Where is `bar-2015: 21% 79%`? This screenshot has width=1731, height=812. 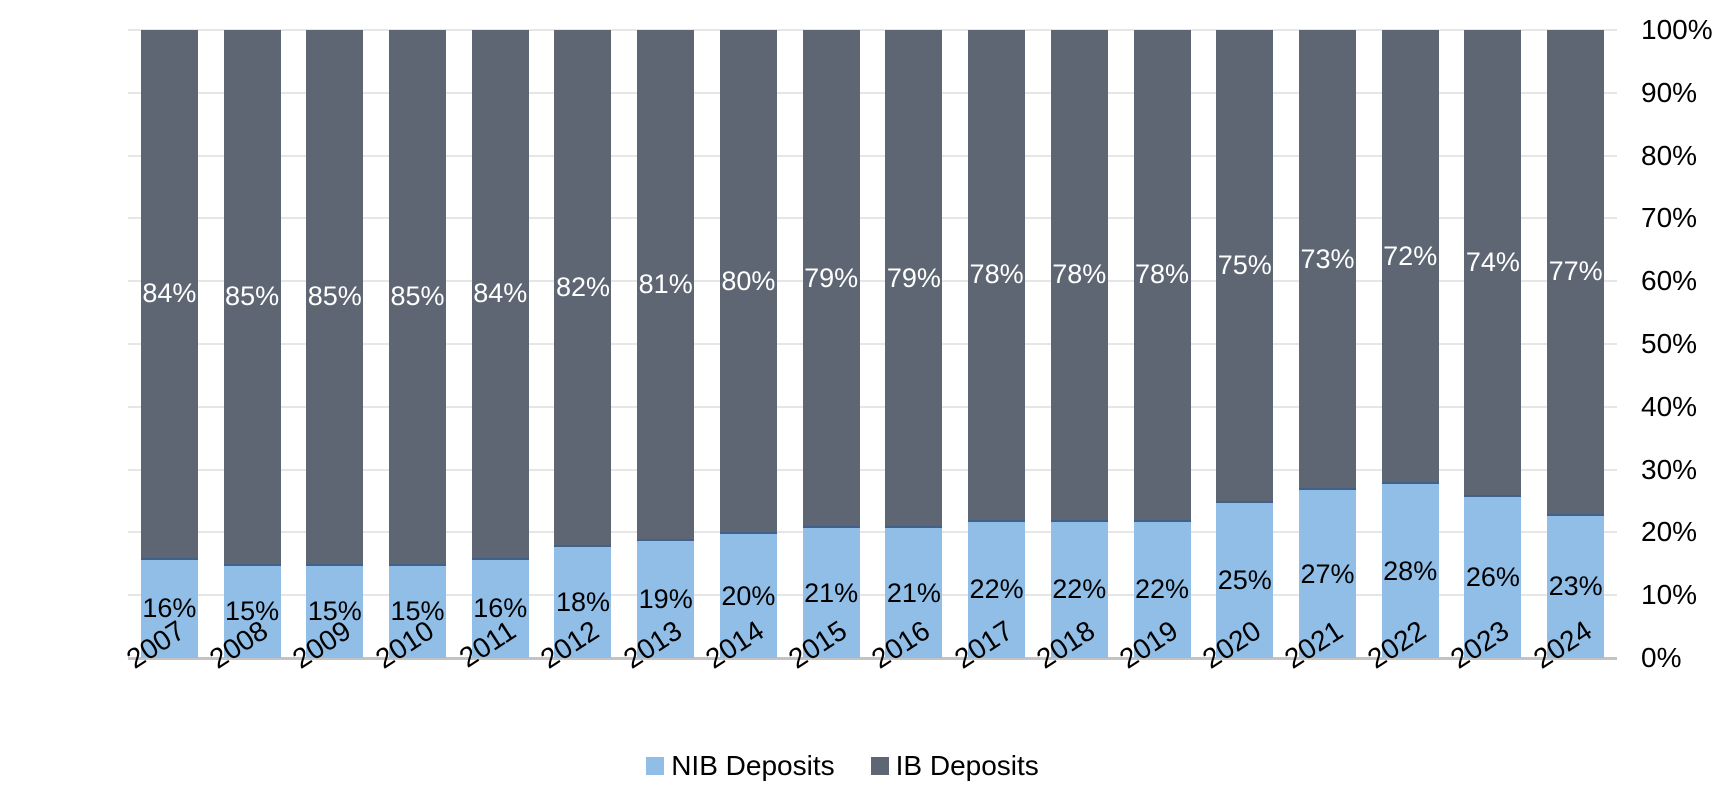
bar-2015: 21% 79% is located at coordinates (831, 344).